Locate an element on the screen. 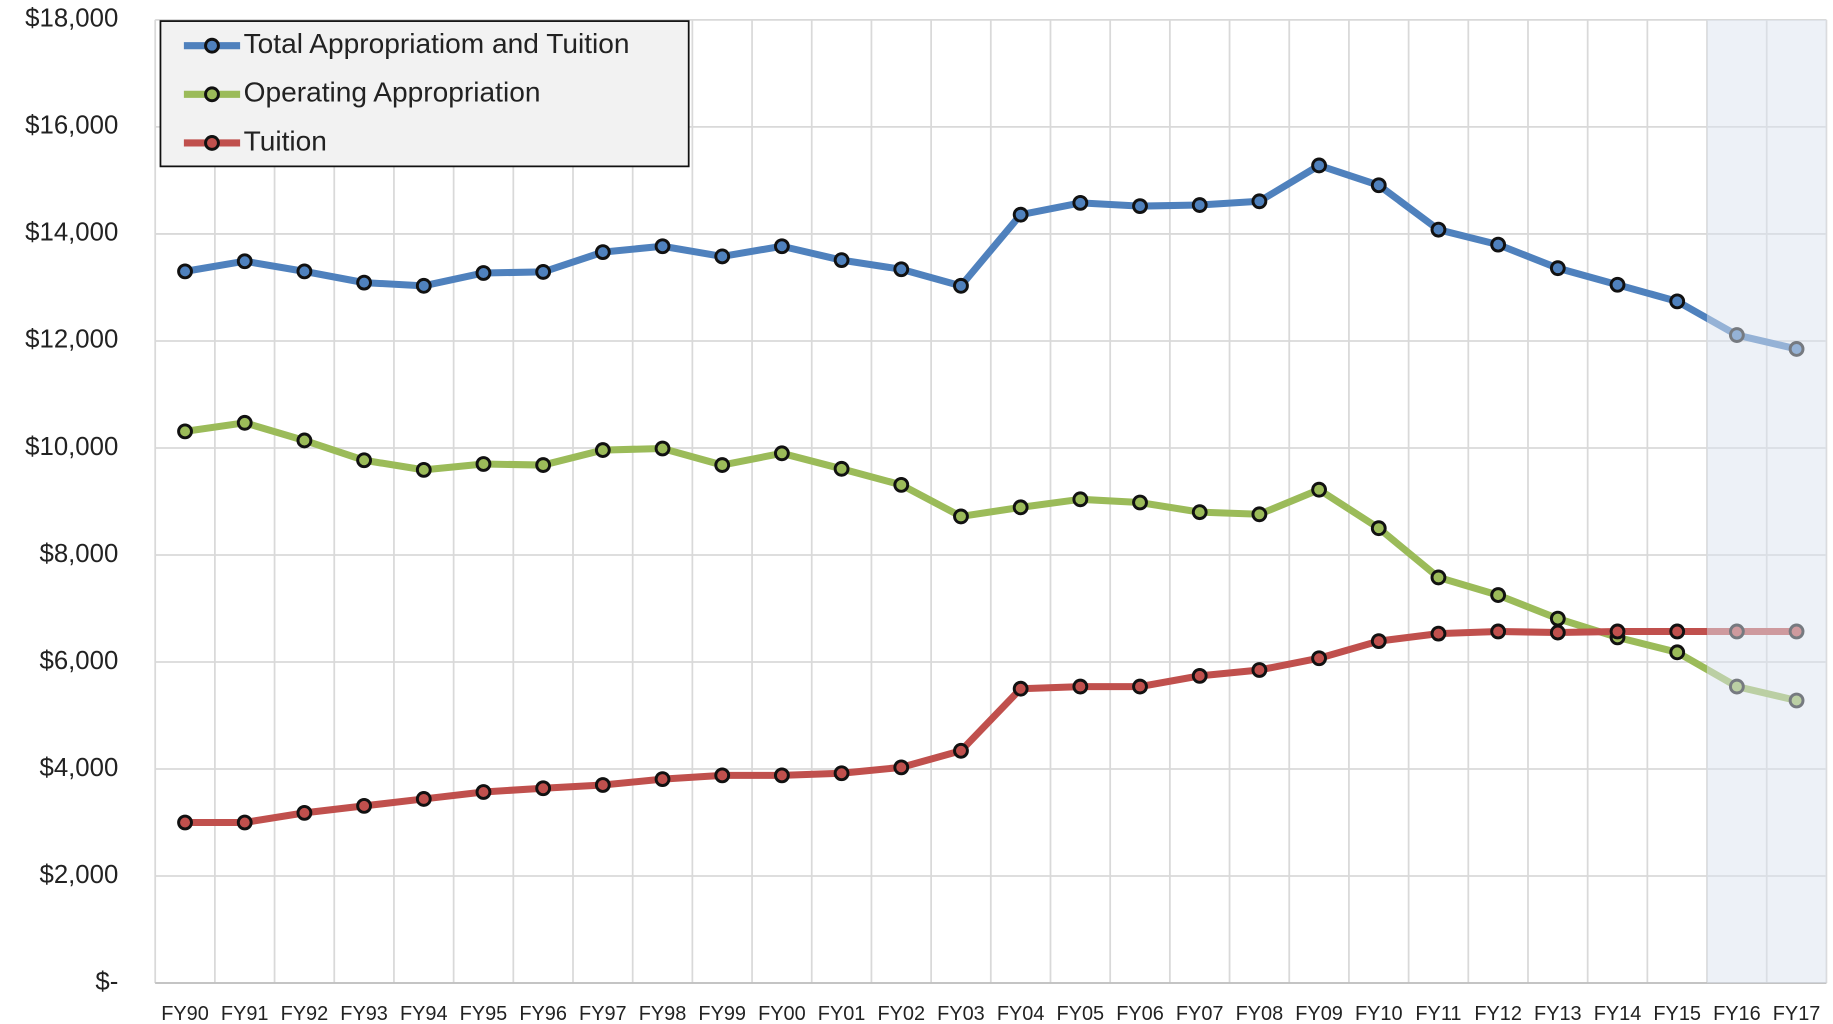  x-tick-label: FY06 is located at coordinates (1140, 1013).